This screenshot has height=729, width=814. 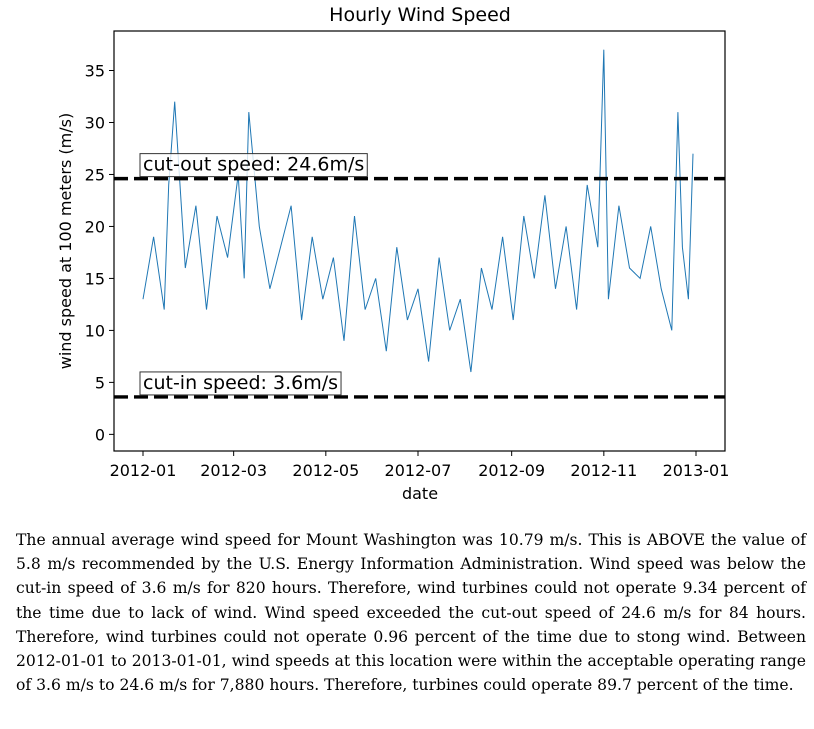 What do you see at coordinates (325, 470) in the screenshot?
I see `x-tick-label: 2012-05` at bounding box center [325, 470].